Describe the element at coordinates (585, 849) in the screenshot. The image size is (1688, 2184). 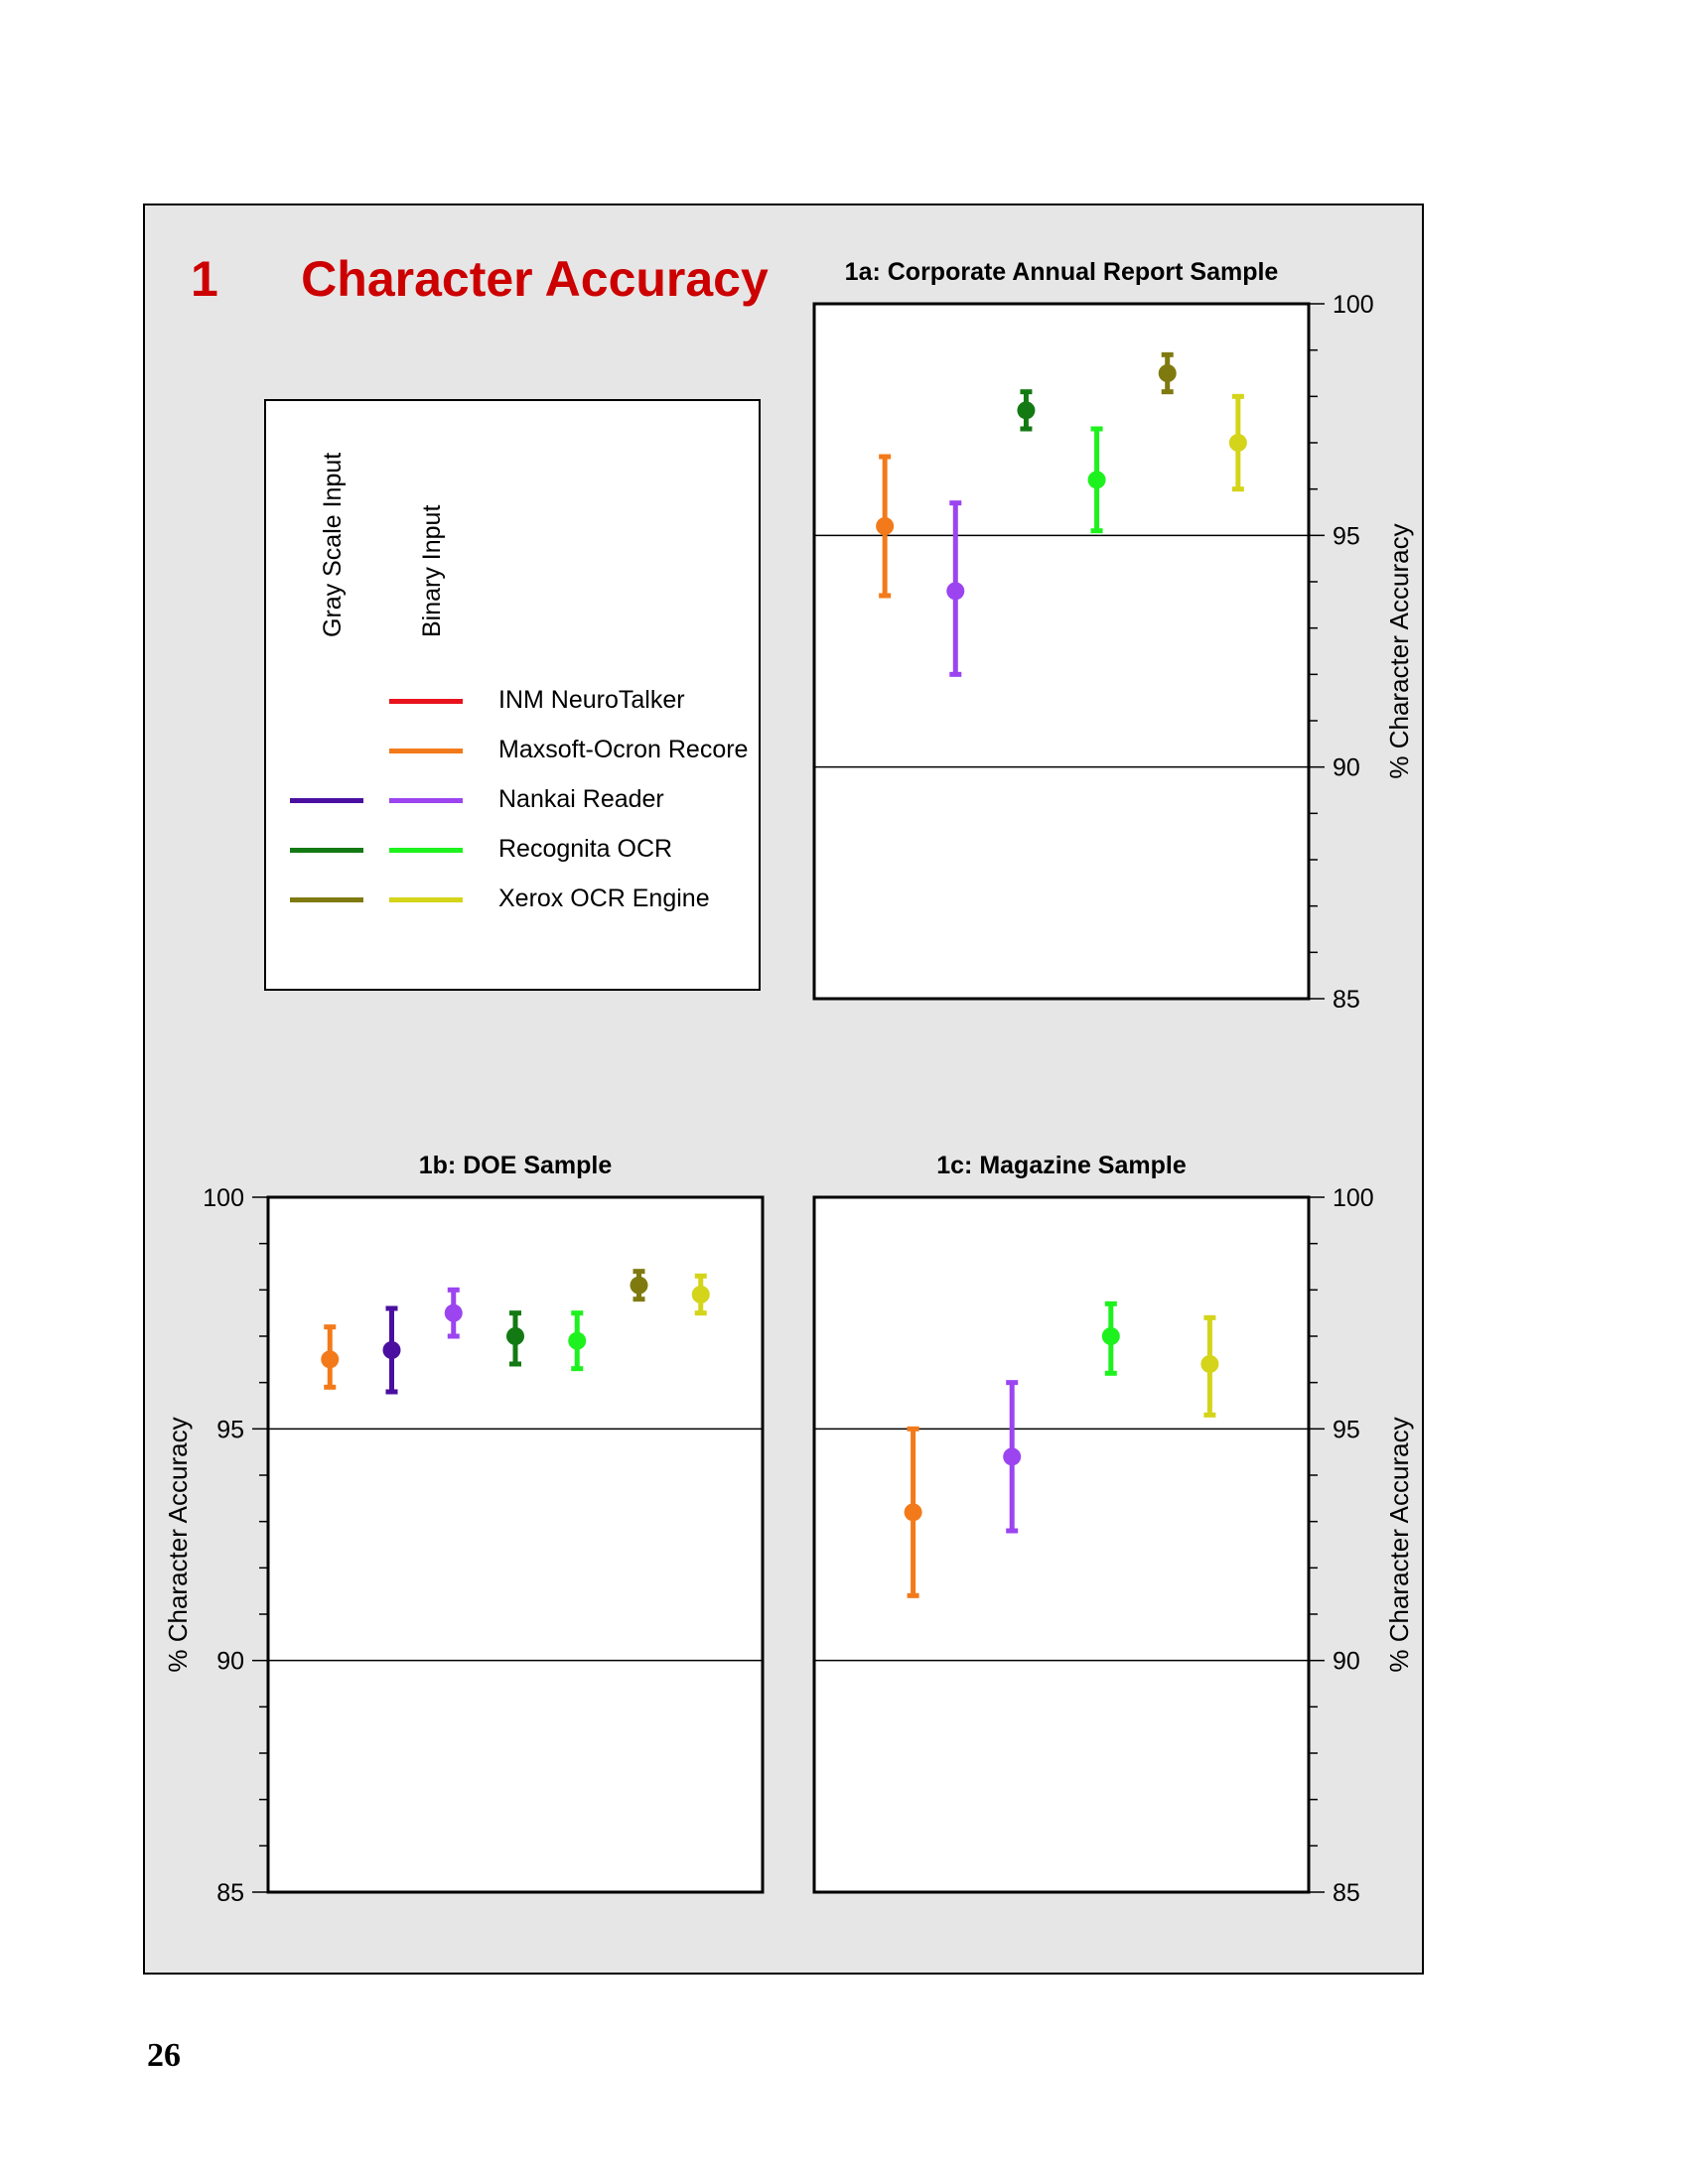
I see `legend-label: Recognita OCR` at that location.